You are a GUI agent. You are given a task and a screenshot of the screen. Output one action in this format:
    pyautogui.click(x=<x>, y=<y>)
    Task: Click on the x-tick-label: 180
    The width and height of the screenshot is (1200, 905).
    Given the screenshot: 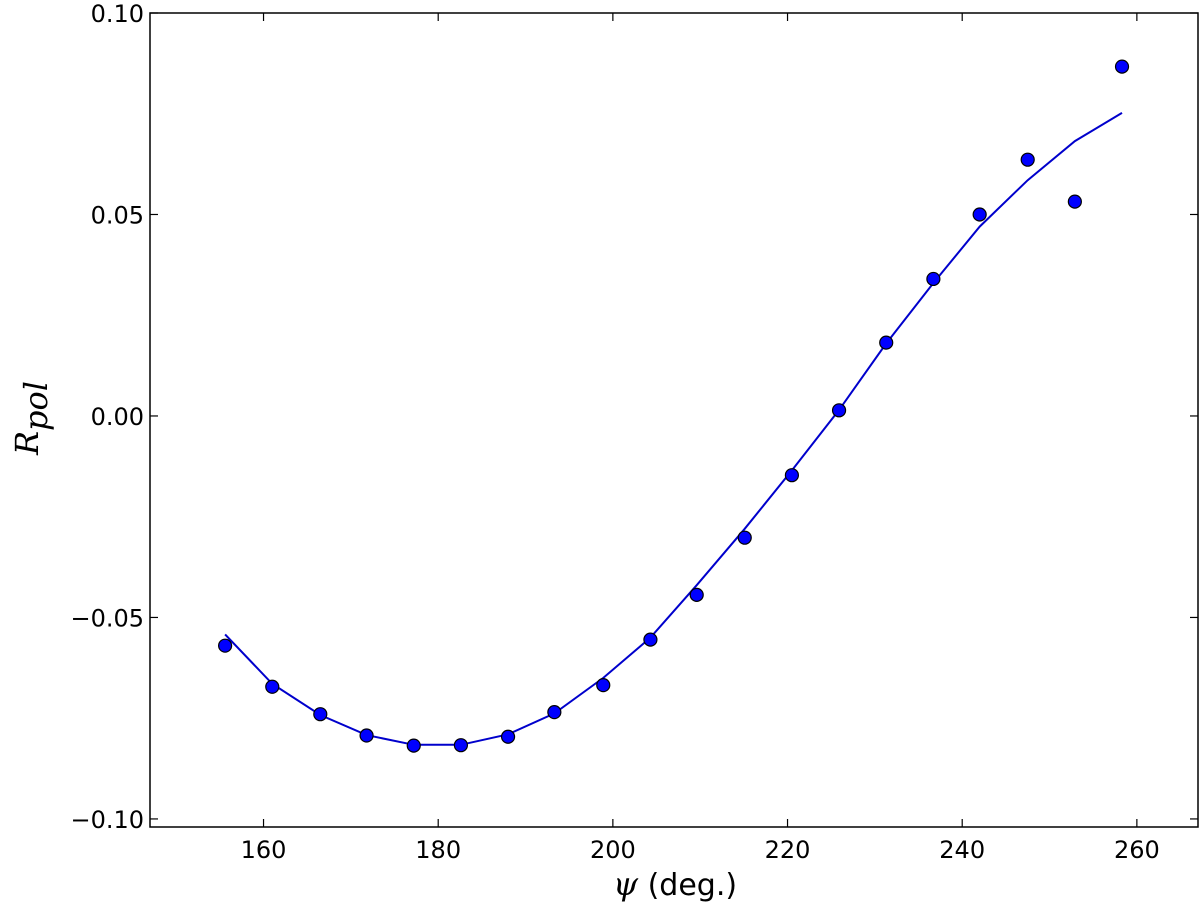 What is the action you would take?
    pyautogui.click(x=438, y=850)
    